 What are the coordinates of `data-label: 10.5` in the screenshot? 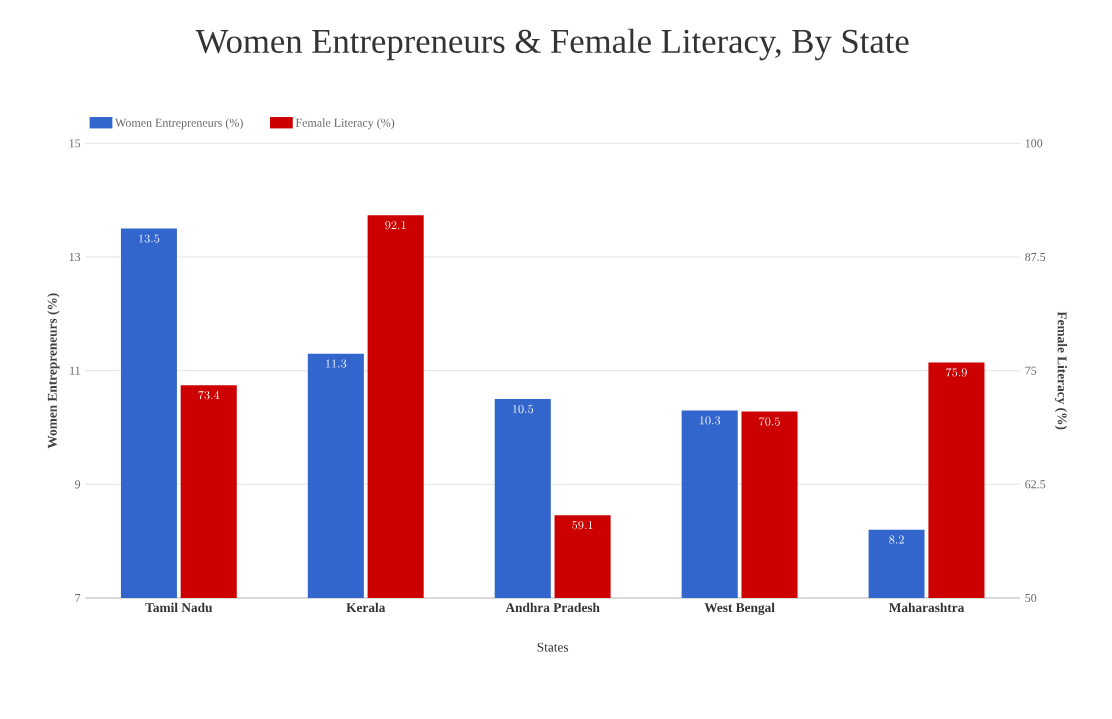 It's located at (523, 409).